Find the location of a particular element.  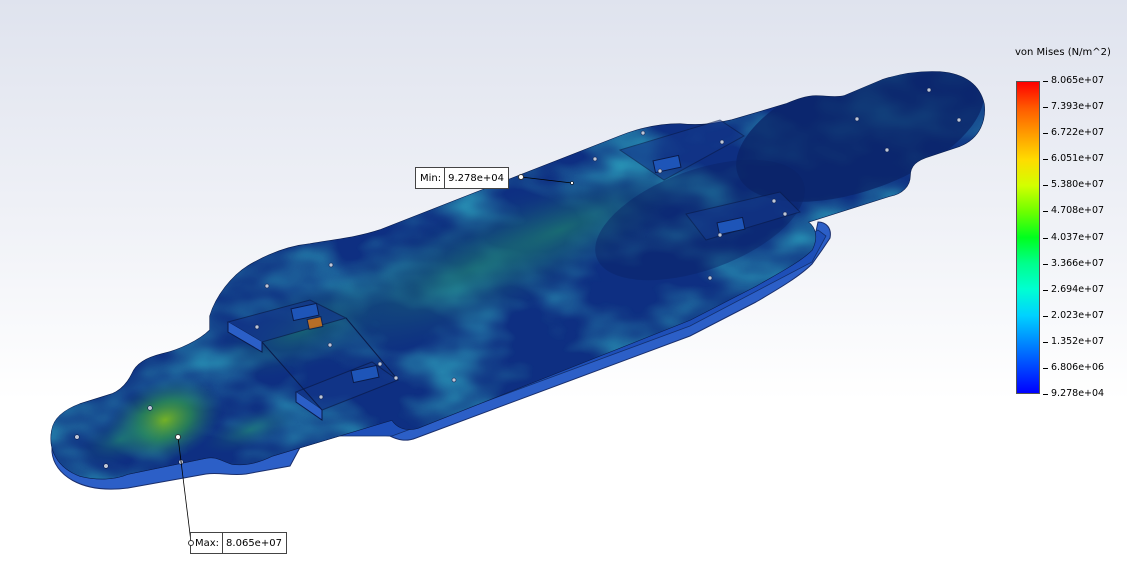

legend-value-label: 6.051e+07 is located at coordinates (1078, 159).